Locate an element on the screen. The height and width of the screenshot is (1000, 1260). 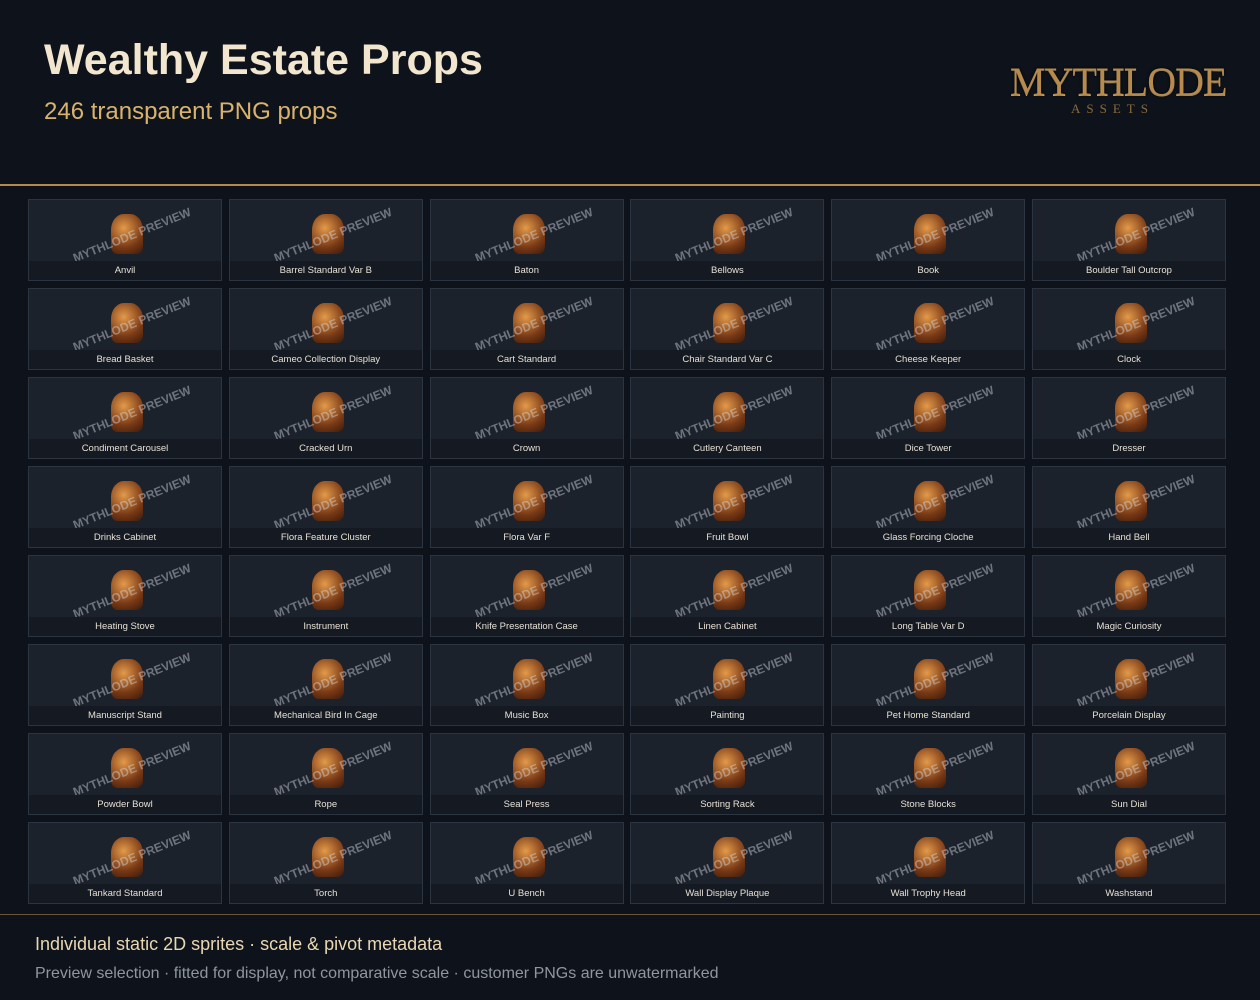
prop-label: Glass Forcing Cloche is located at coordinates (928, 537).